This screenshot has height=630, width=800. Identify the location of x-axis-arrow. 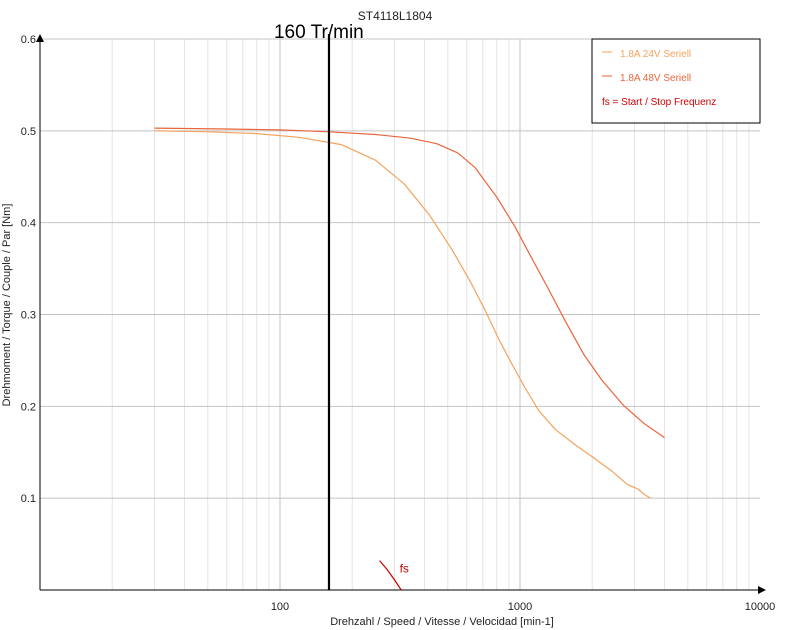
(762, 590).